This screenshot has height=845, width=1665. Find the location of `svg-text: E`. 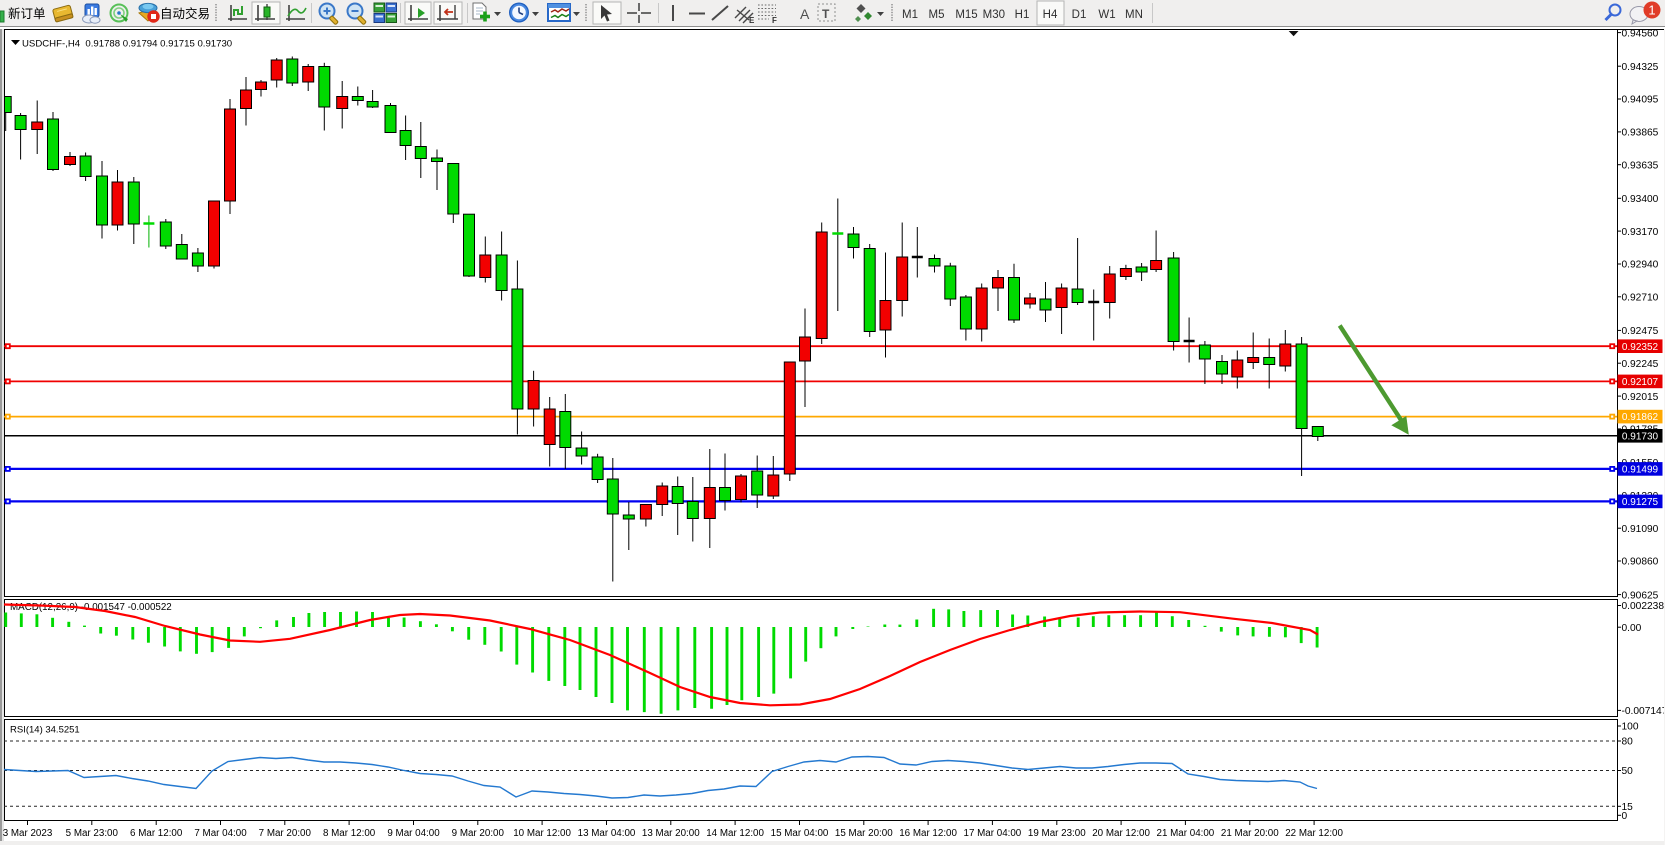

svg-text: E is located at coordinates (752, 20).